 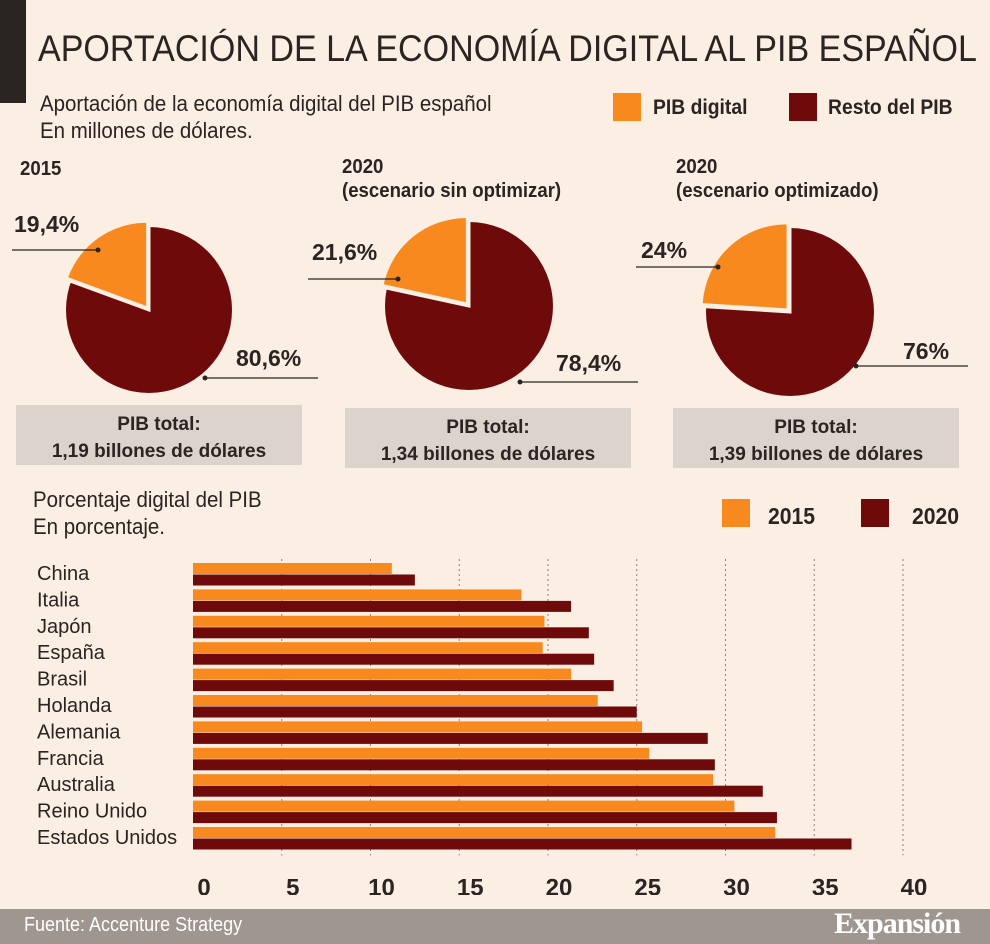 What do you see at coordinates (700, 107) in the screenshot?
I see `legend-label-digital: PIB digital` at bounding box center [700, 107].